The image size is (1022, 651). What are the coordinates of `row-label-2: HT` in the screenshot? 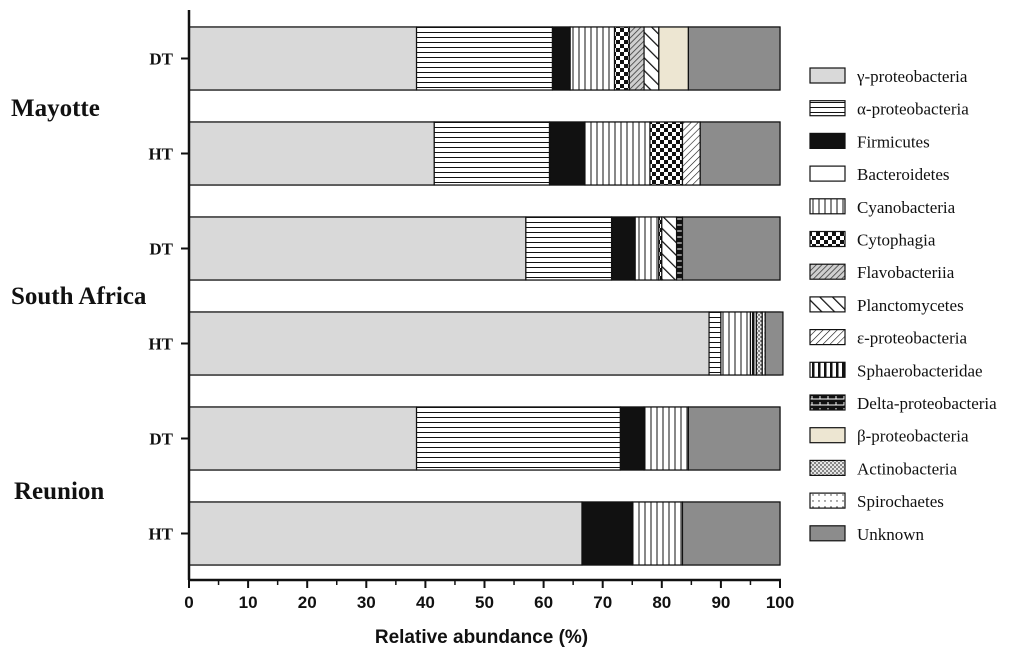 It's located at (160, 154).